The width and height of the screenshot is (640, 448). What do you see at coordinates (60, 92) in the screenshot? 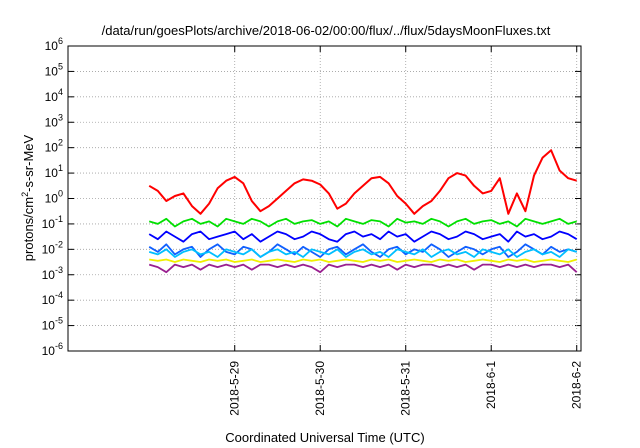
I see `y-tick-exponent: 4` at bounding box center [60, 92].